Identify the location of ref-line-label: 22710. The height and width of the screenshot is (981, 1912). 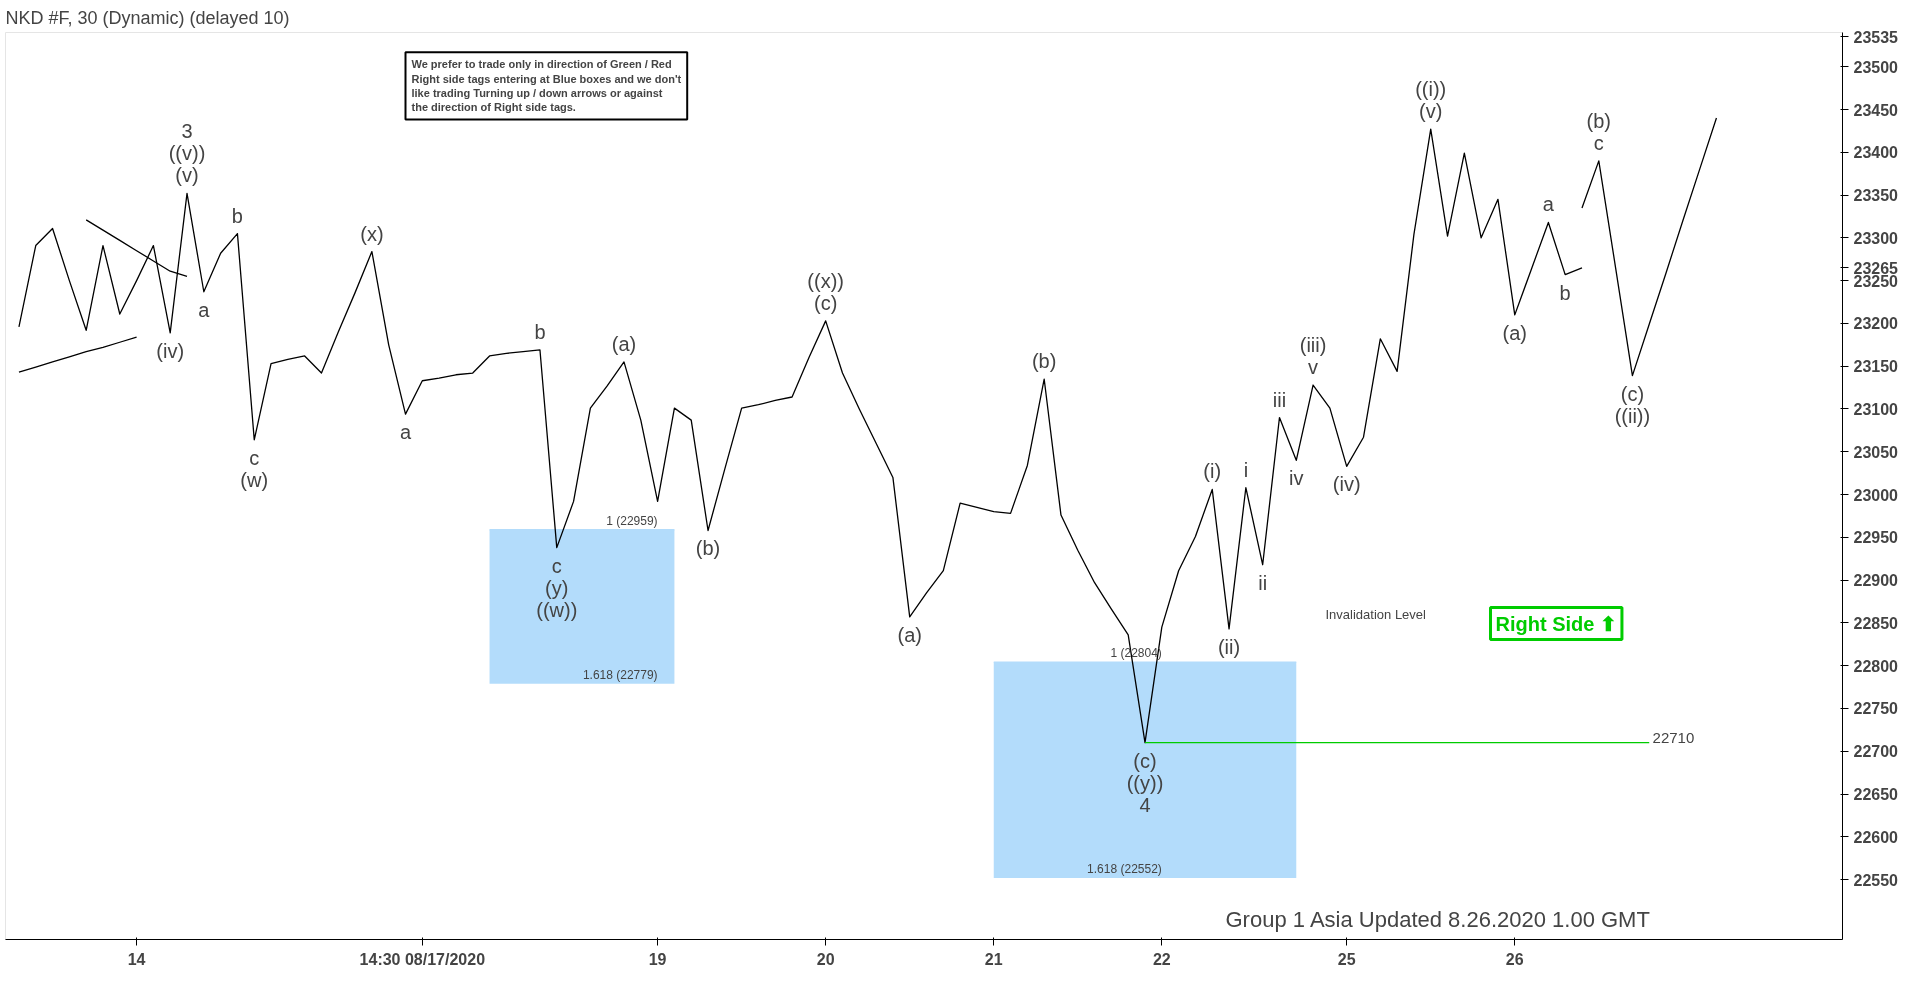
(1673, 737).